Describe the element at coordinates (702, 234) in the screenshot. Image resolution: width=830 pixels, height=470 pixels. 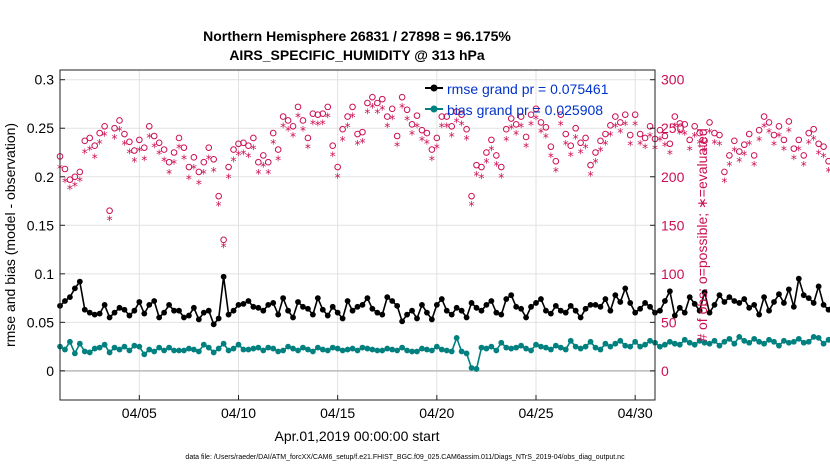
I see `y2-axis-label: # of obs: o=possible; ∗=evaluated` at that location.